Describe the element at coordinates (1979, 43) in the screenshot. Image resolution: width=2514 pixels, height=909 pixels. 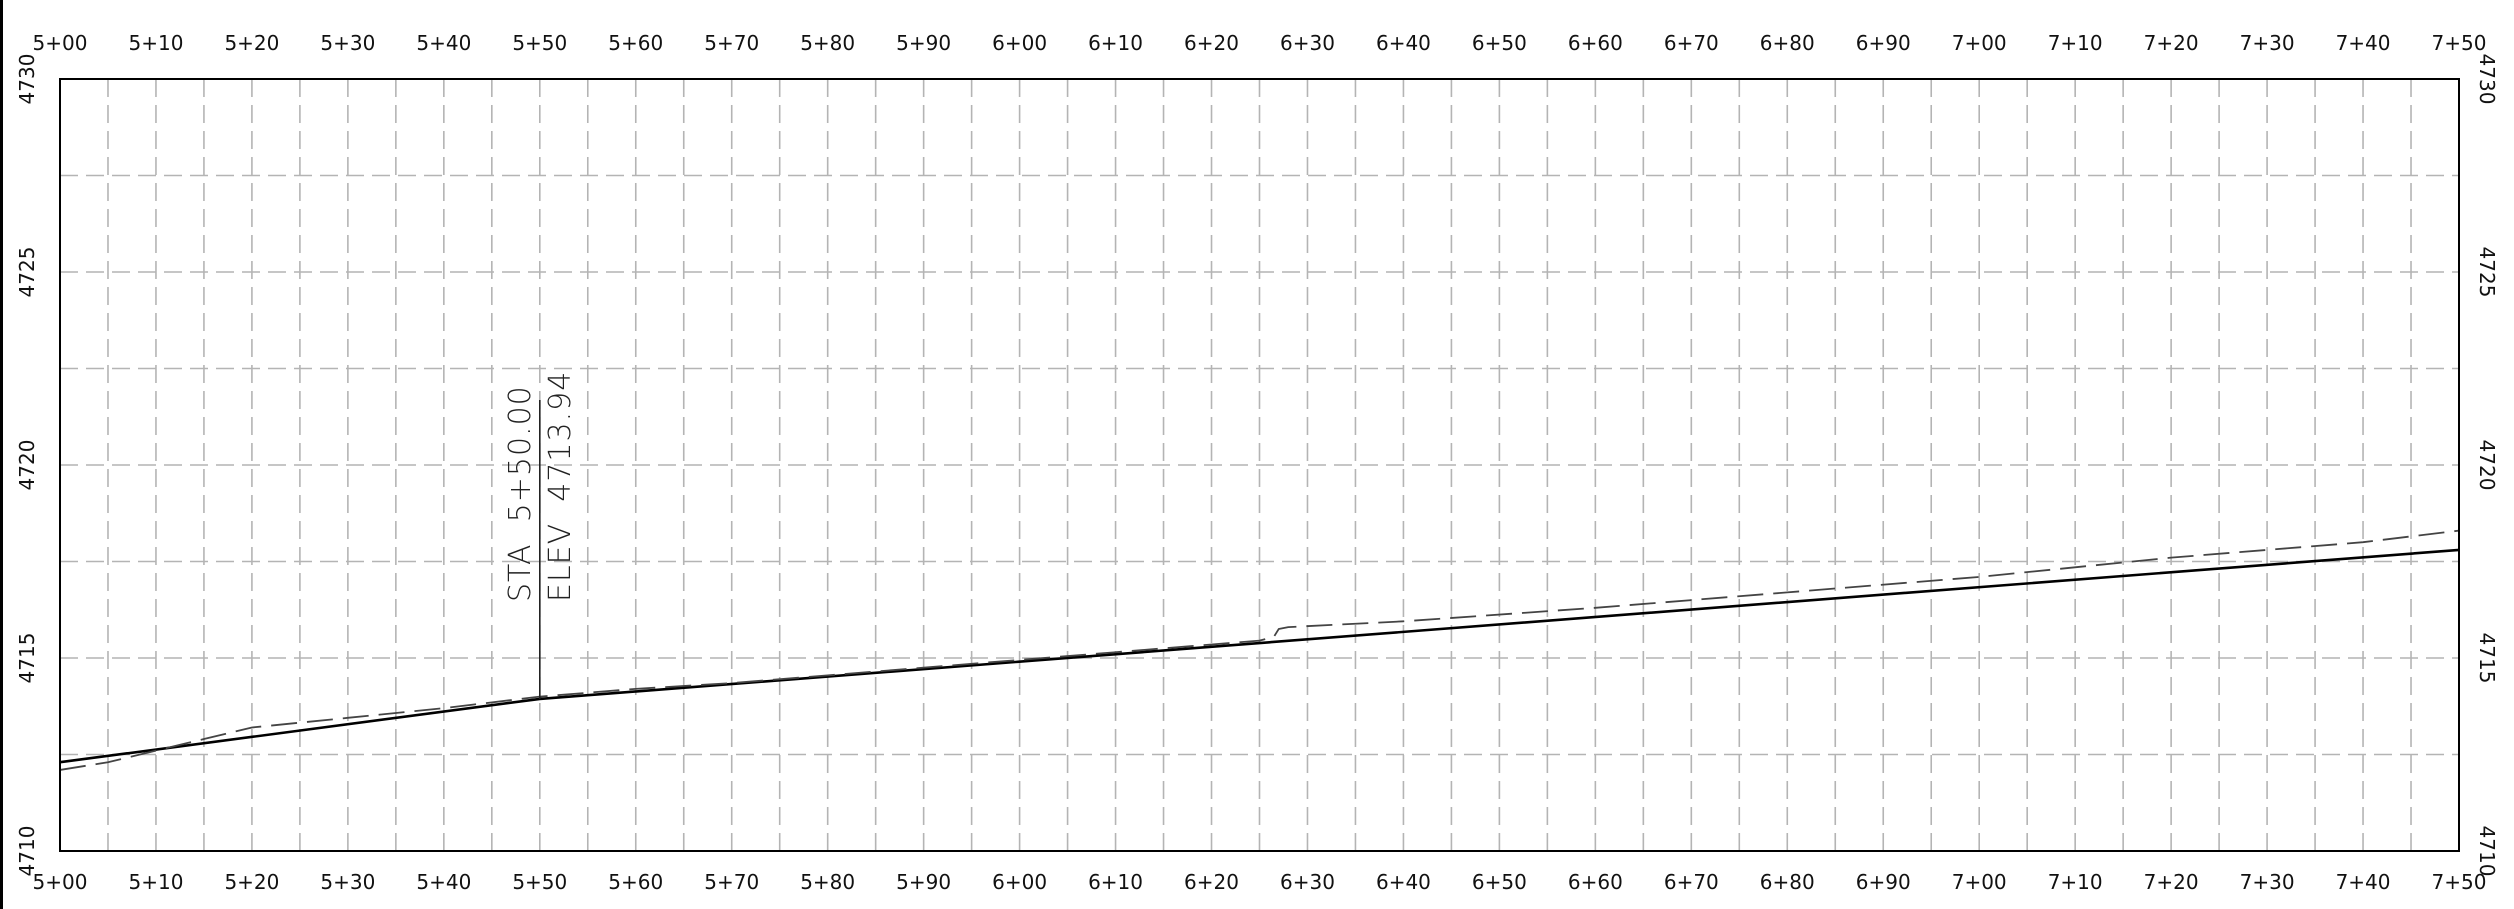
I see `station-tick-label-top: 7+00` at that location.